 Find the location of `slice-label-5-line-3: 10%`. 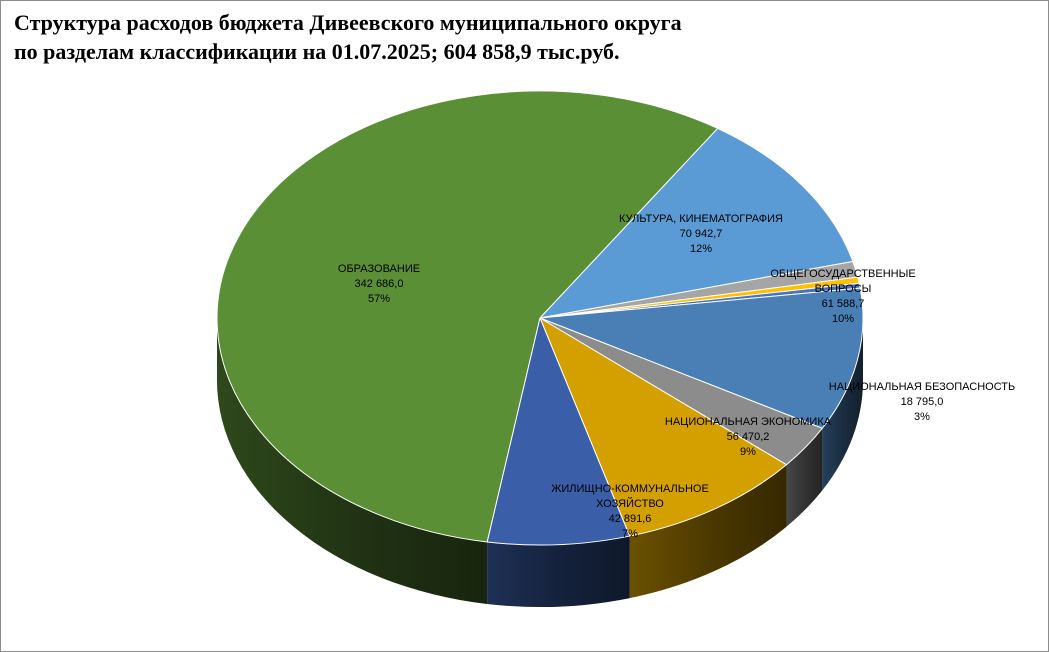

slice-label-5-line-3: 10% is located at coordinates (843, 319).